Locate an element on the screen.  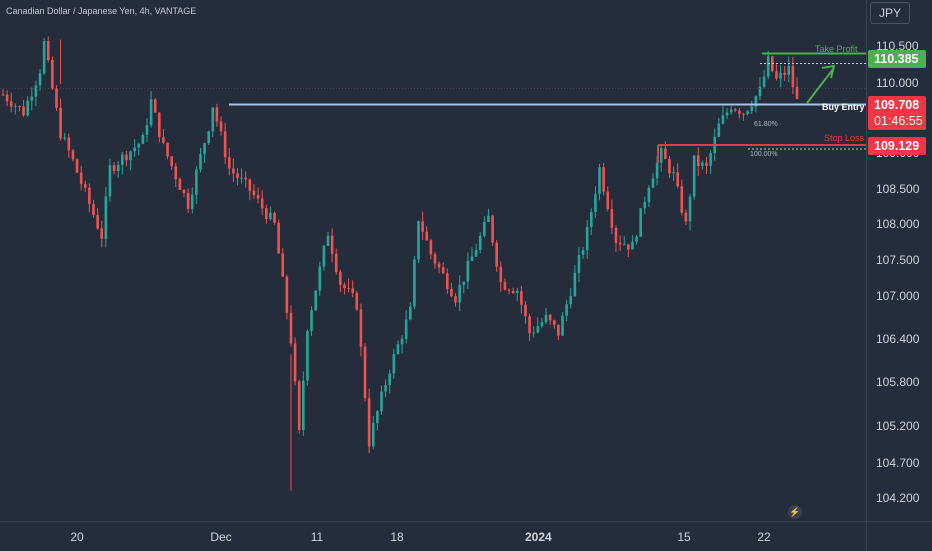
take-profit-label: Take Profit is located at coordinates (836, 49).